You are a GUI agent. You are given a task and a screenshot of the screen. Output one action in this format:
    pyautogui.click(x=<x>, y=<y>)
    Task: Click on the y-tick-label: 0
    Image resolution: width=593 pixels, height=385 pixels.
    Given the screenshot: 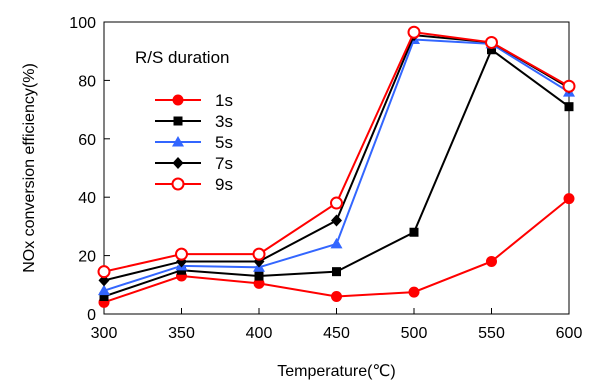 What is the action you would take?
    pyautogui.click(x=91, y=315)
    